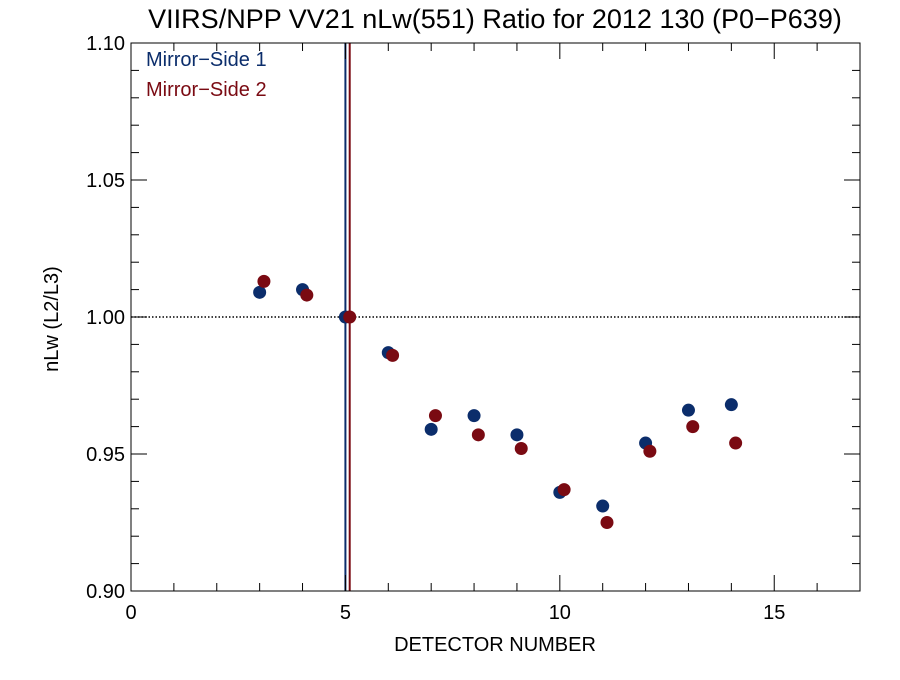 This screenshot has height=680, width=900. I want to click on y-tick-label: 0.90, so click(105, 592).